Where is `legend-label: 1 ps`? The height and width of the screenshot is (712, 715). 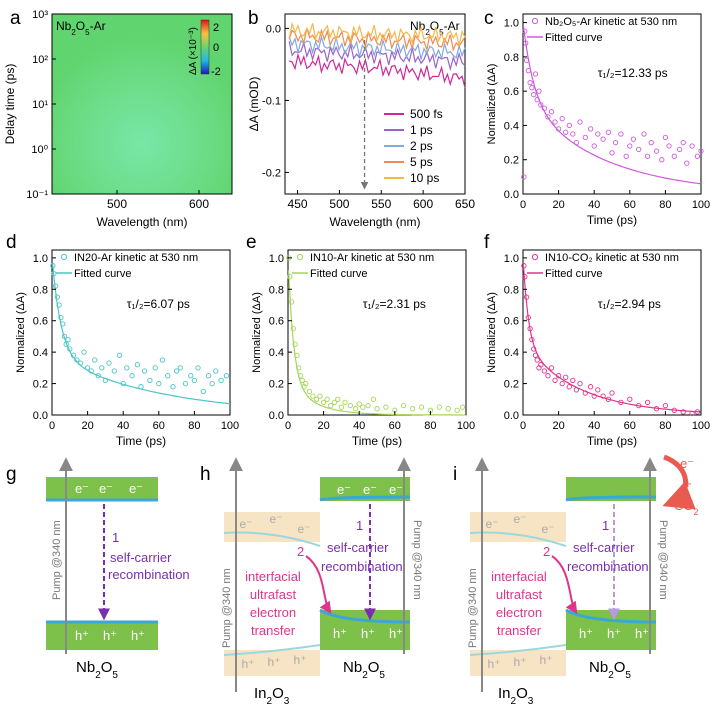
legend-label: 1 ps is located at coordinates (421, 130).